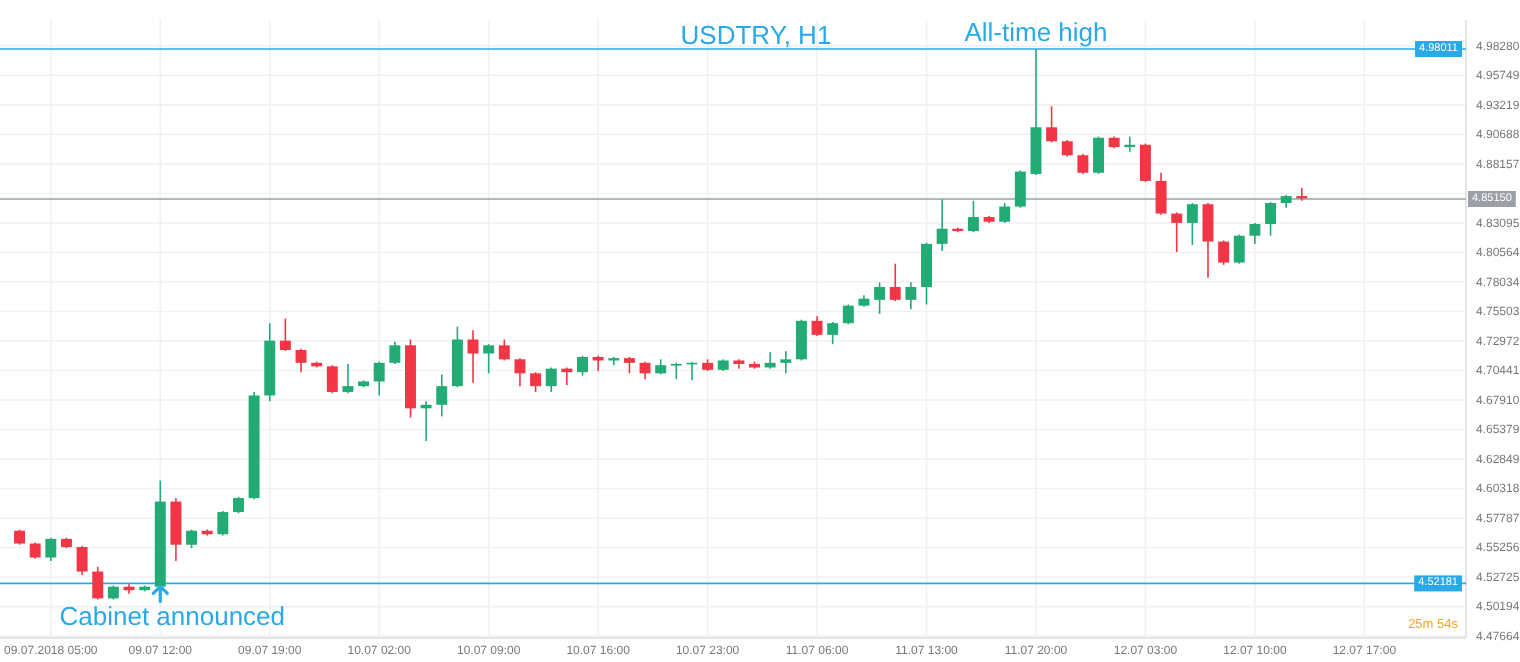 Image resolution: width=1520 pixels, height=662 pixels. I want to click on annotation: All-time high, so click(1036, 32).